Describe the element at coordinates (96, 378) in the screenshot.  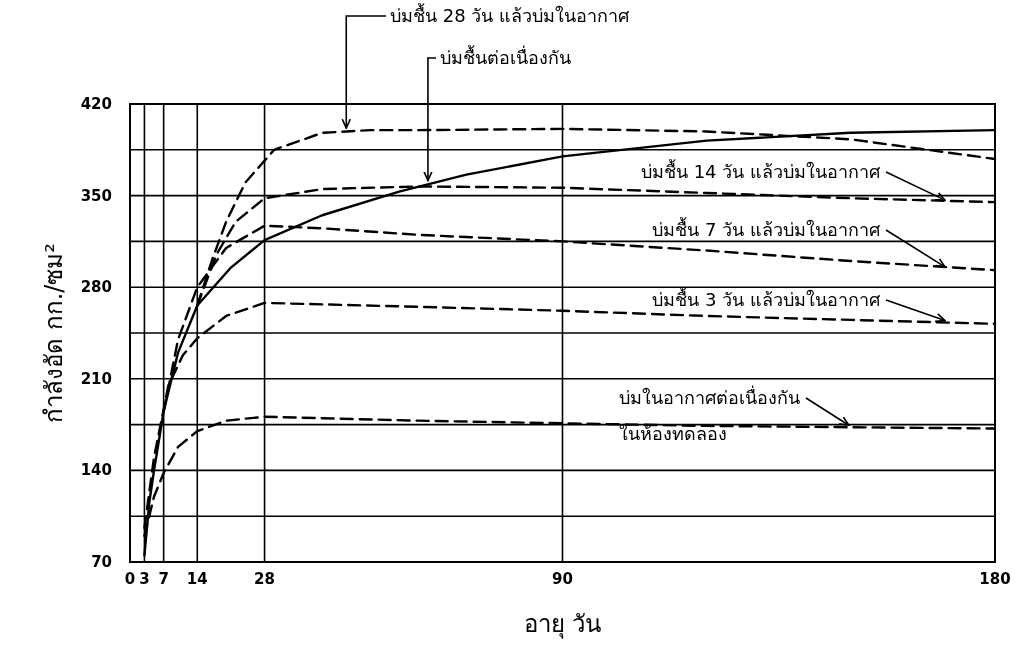
I see `y-tick-label: 210` at that location.